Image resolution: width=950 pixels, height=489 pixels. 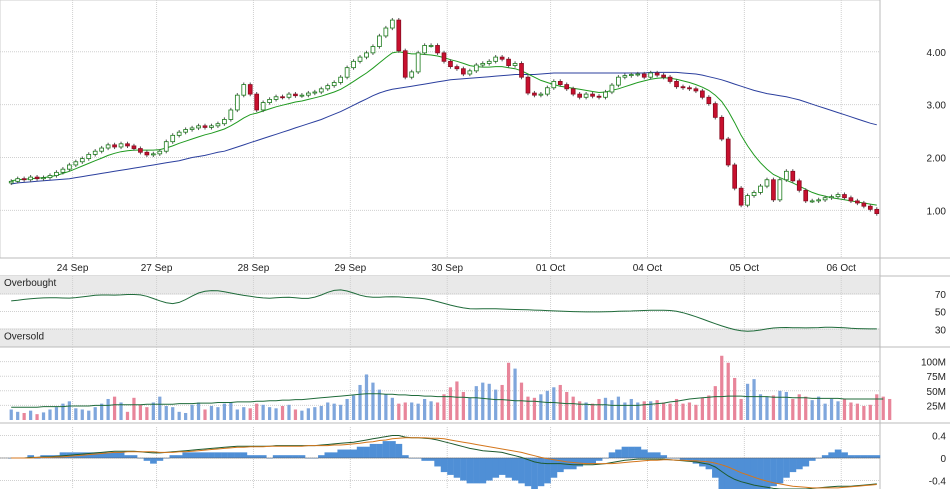 What do you see at coordinates (157, 268) in the screenshot?
I see `date-tick-label: 27 Sep` at bounding box center [157, 268].